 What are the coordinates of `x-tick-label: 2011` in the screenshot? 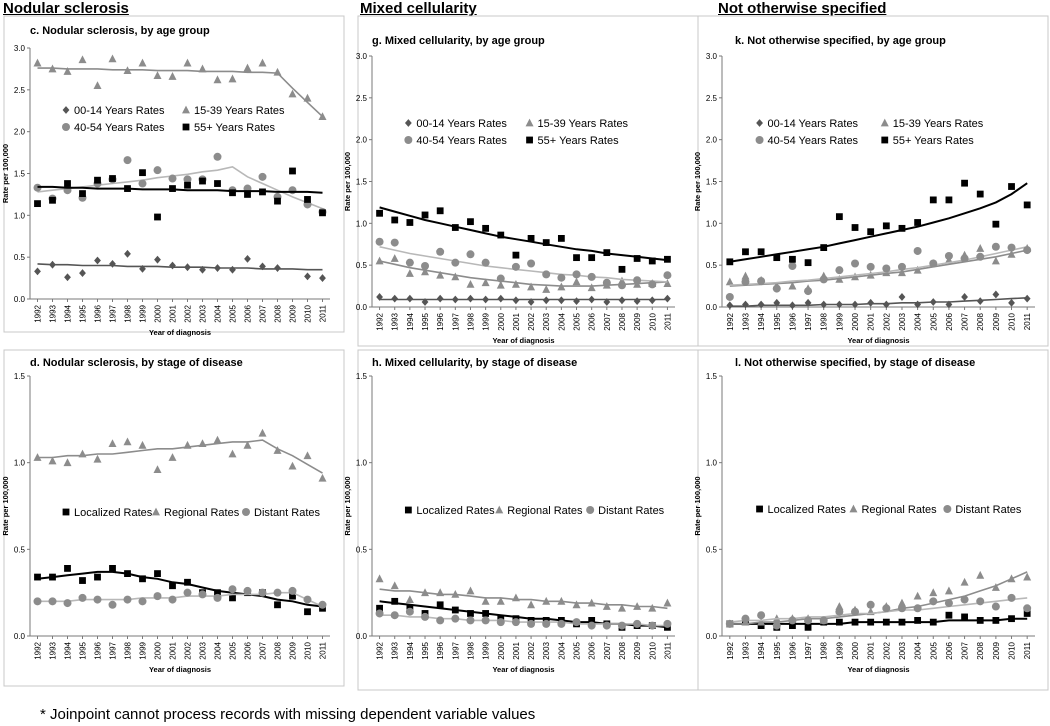 It's located at (667, 321).